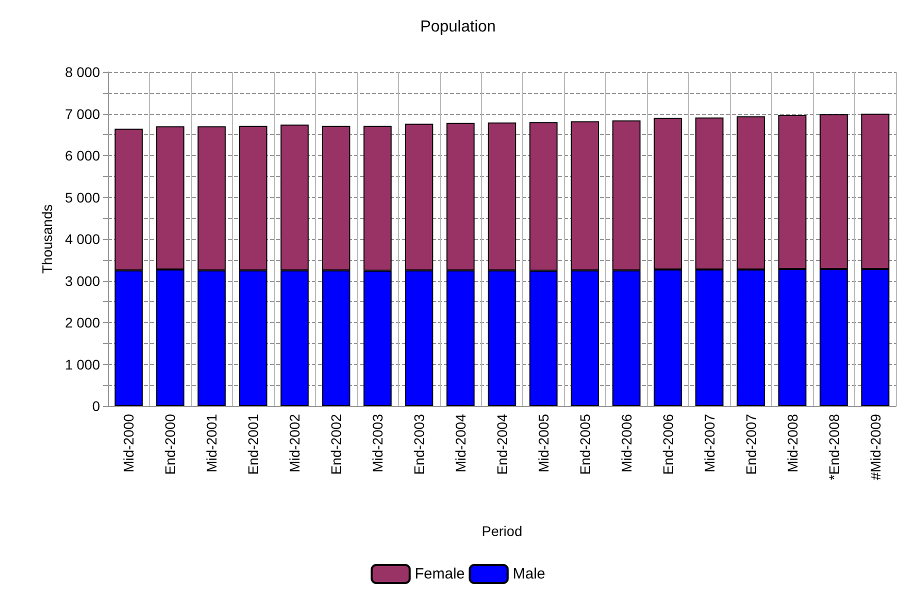 The height and width of the screenshot is (599, 916). What do you see at coordinates (502, 444) in the screenshot?
I see `x-tick-label: End-2004` at bounding box center [502, 444].